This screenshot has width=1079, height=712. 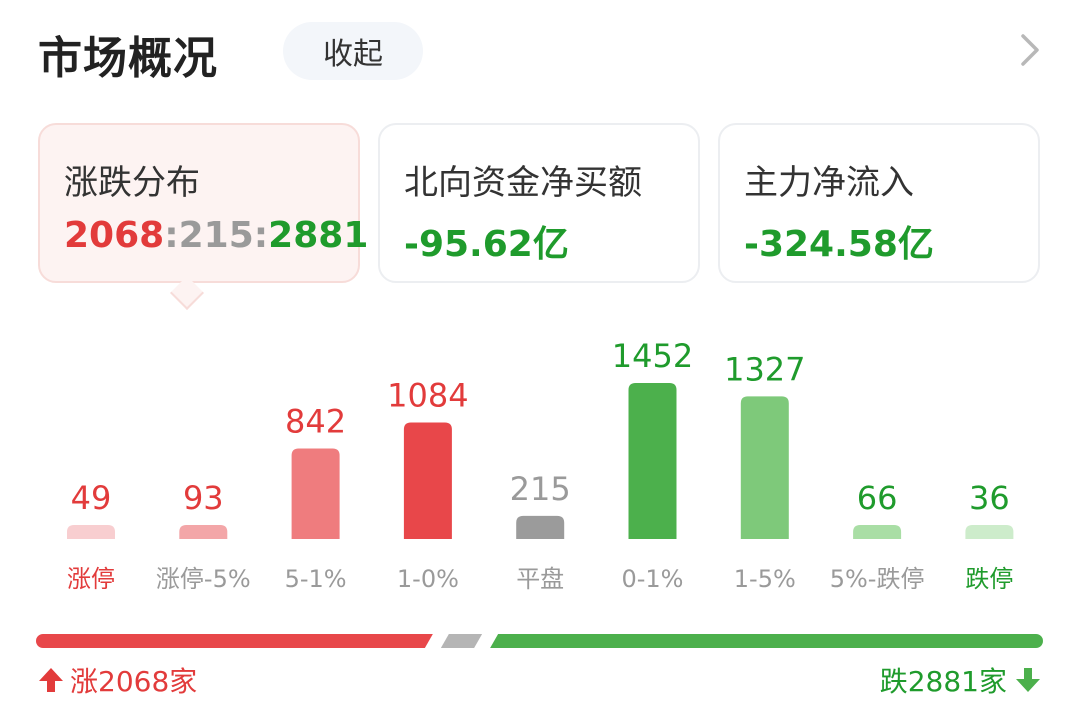 I want to click on fall-summary: 跌2881家, so click(x=960, y=680).